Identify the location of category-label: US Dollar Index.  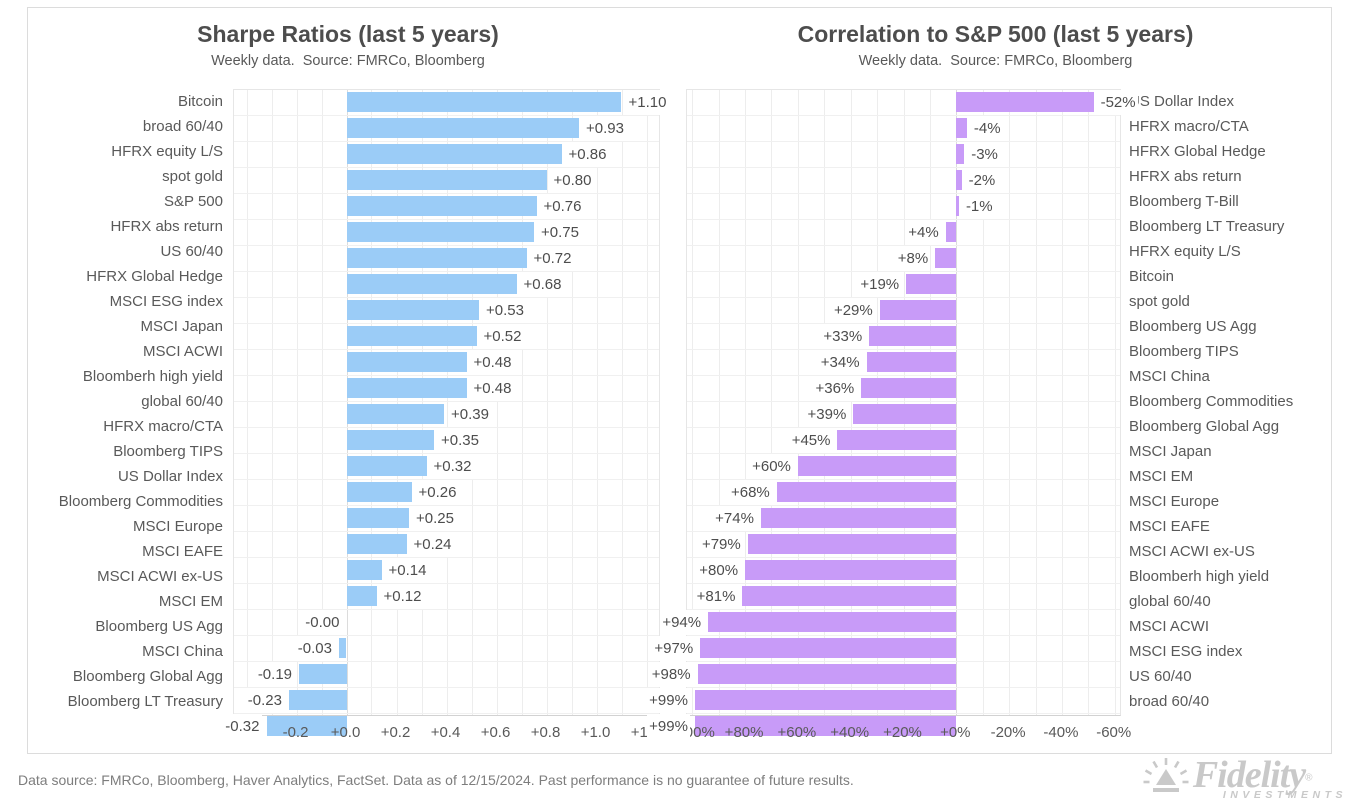
(1182, 101).